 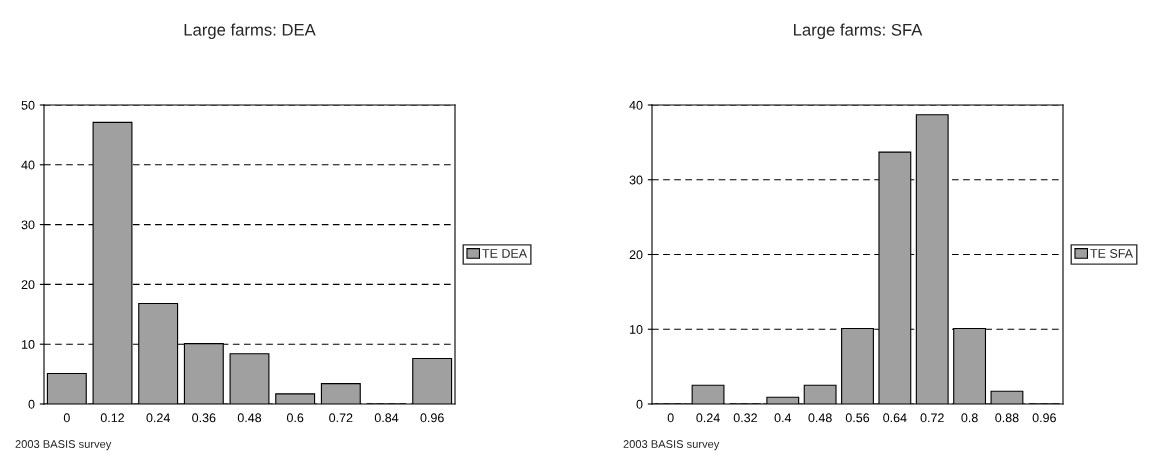 What do you see at coordinates (505, 253) in the screenshot?
I see `legend-label: TE DEA` at bounding box center [505, 253].